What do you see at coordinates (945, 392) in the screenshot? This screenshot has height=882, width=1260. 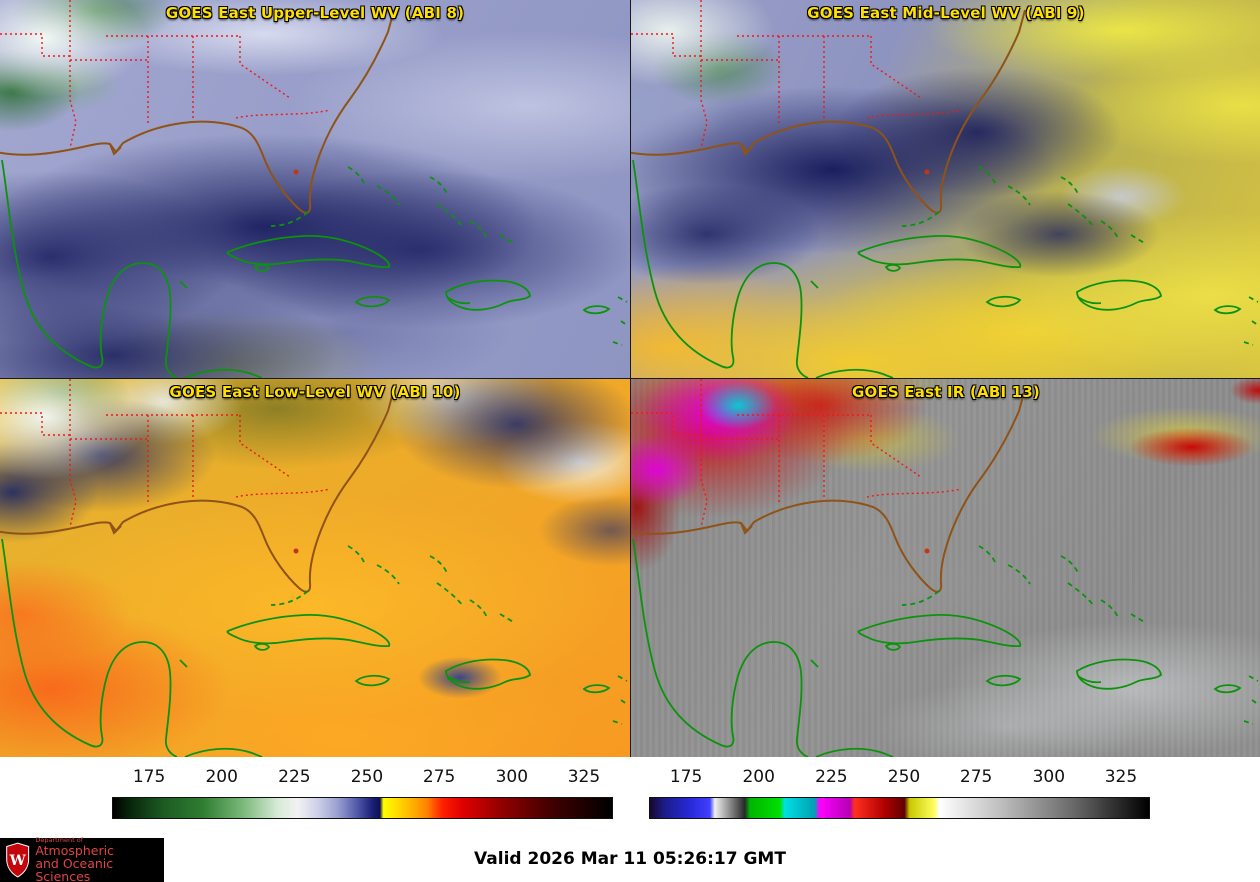 I see `panel-title-ir: GOES East IR (ABI 13)` at bounding box center [945, 392].